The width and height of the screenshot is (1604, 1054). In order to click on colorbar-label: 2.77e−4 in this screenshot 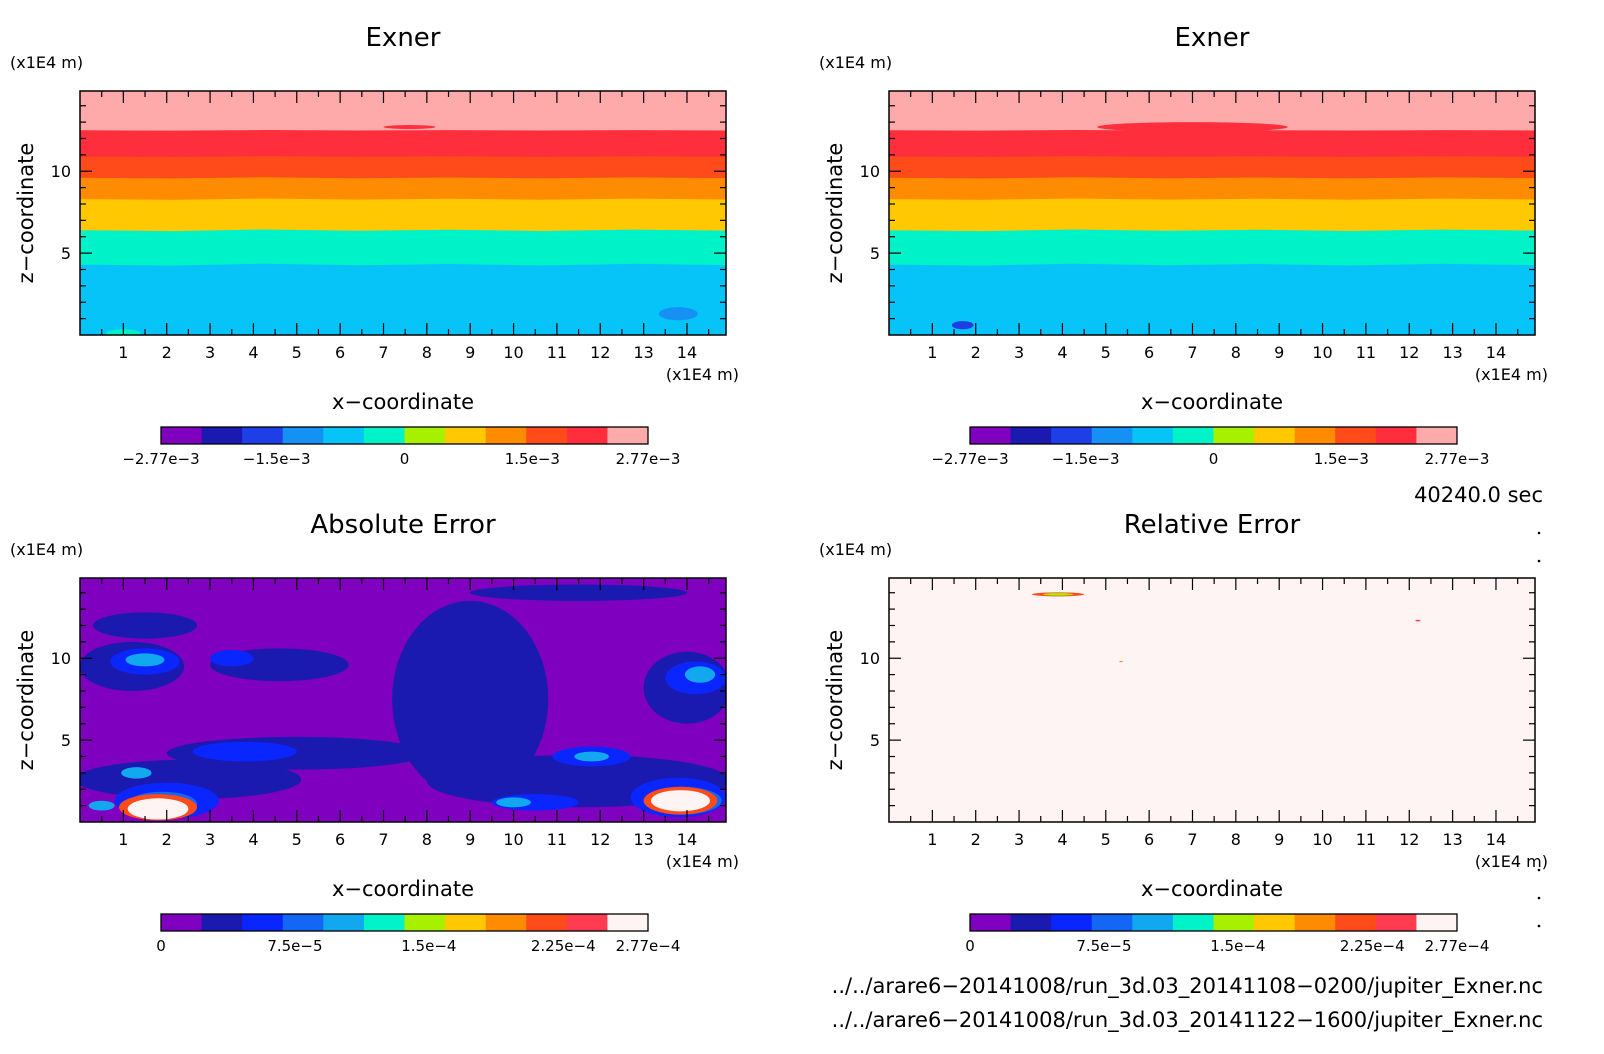, I will do `click(1457, 946)`.